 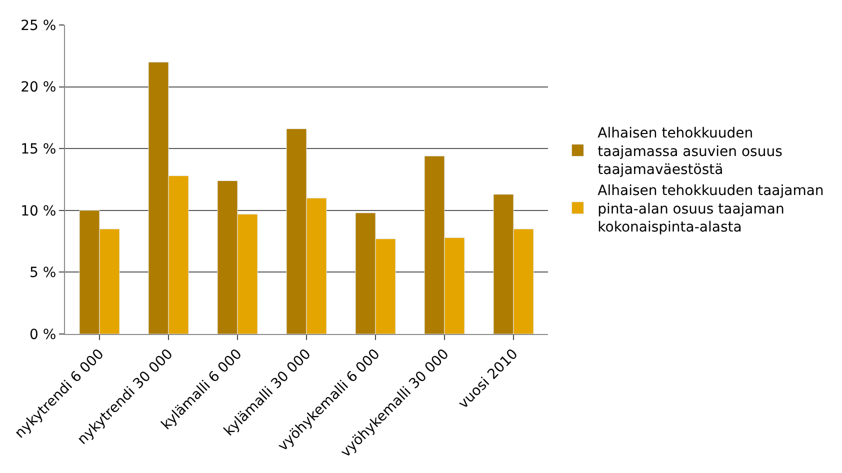 What do you see at coordinates (38, 26) in the screenshot?
I see `y-tick-label: 25 %` at bounding box center [38, 26].